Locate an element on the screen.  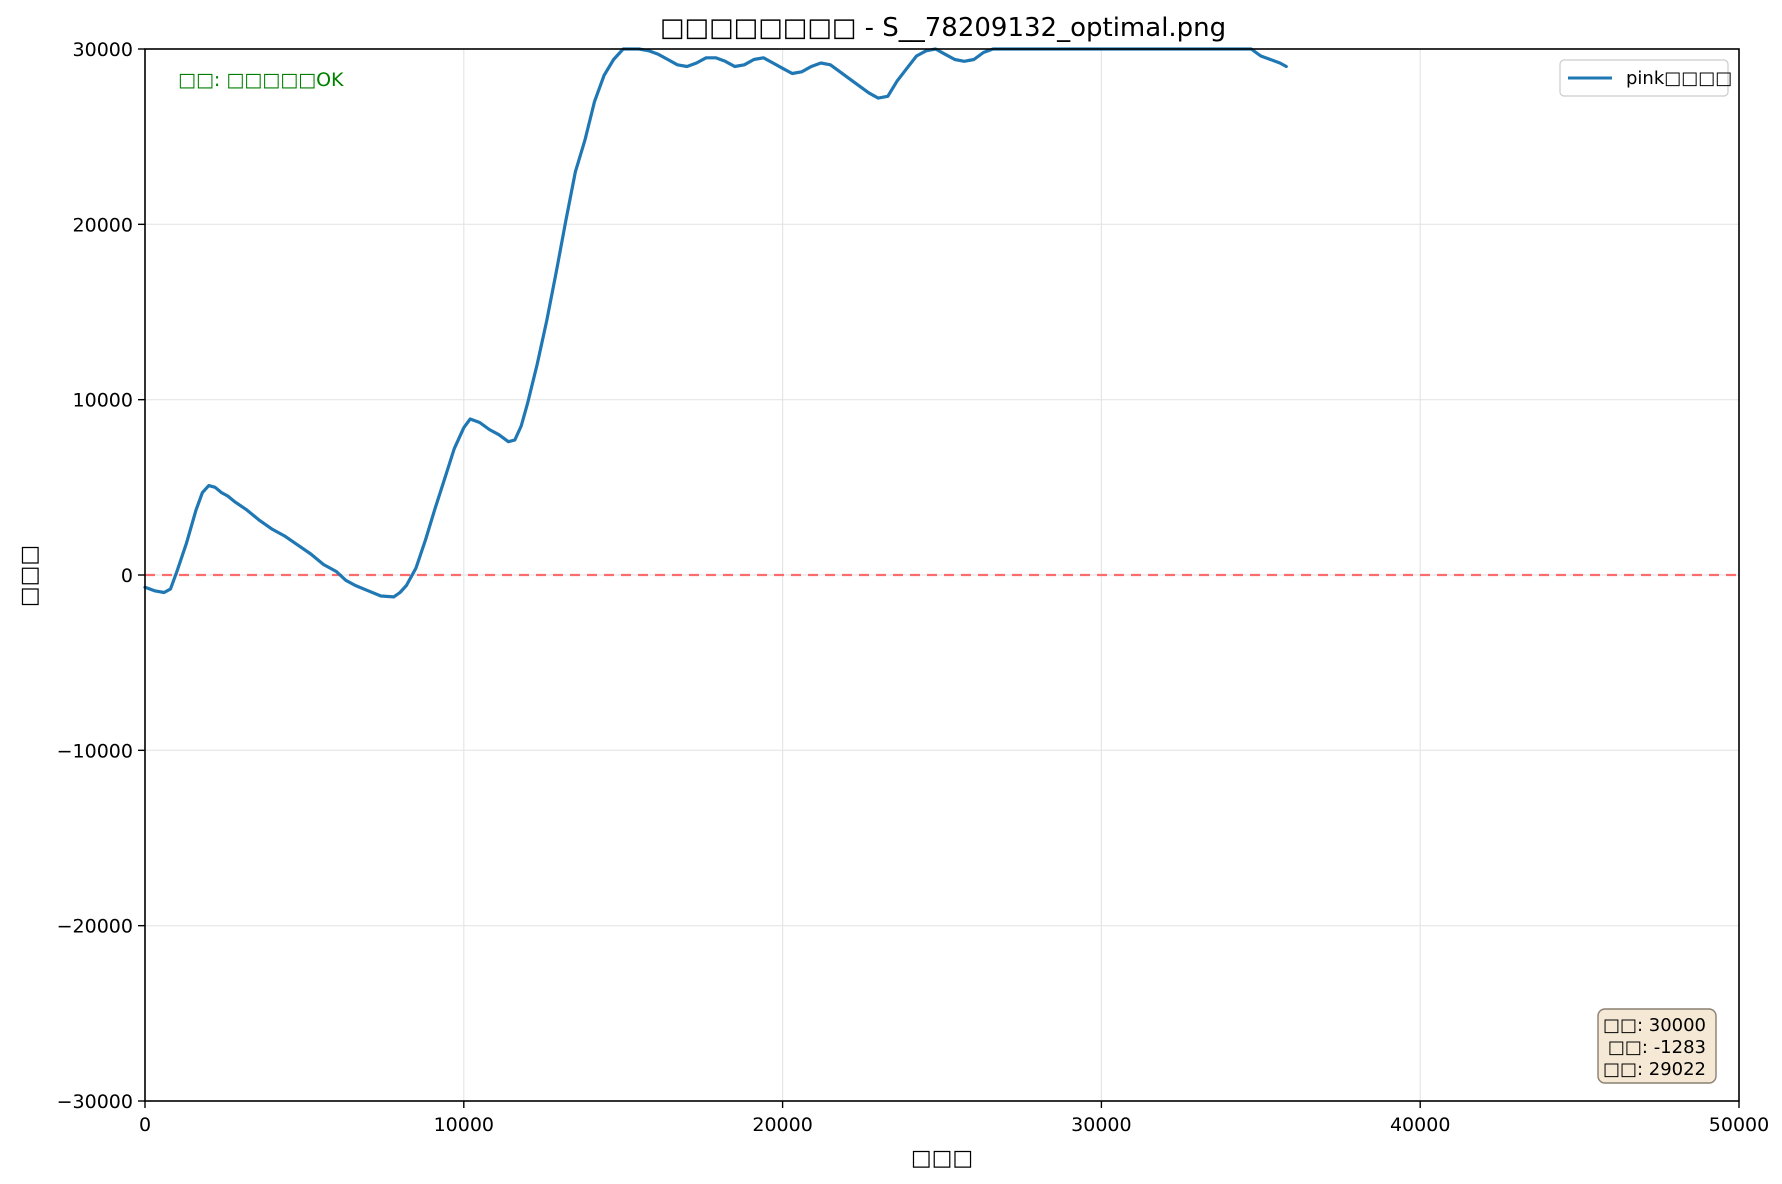
y-tick-label: −20000 is located at coordinates (95, 927).